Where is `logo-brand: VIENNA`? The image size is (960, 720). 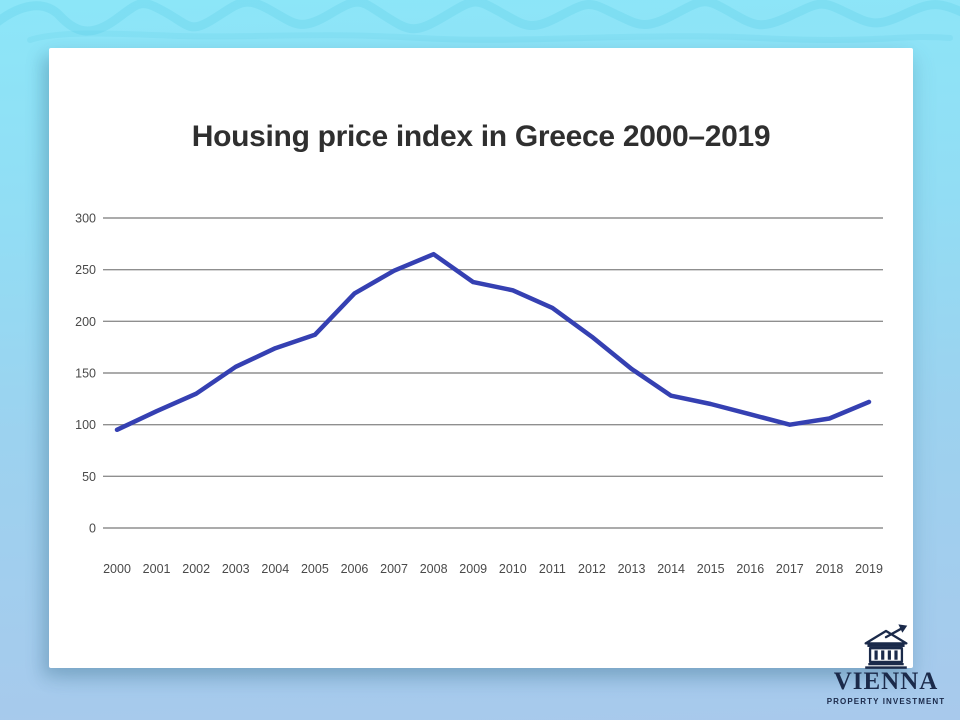 logo-brand: VIENNA is located at coordinates (886, 681).